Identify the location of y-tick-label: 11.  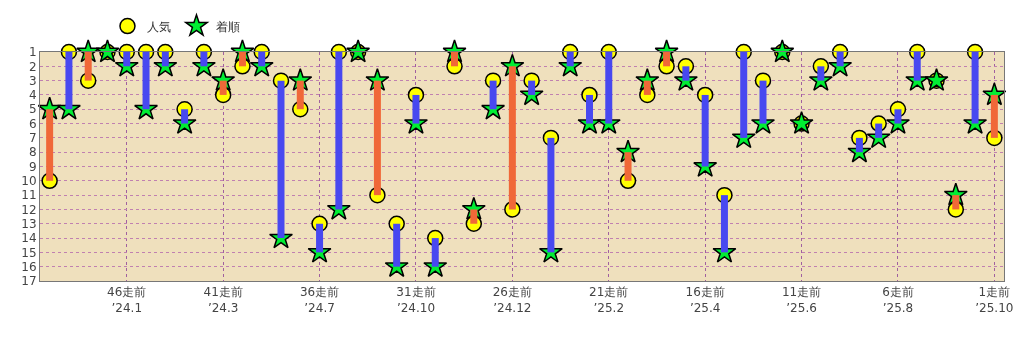
(29, 195).